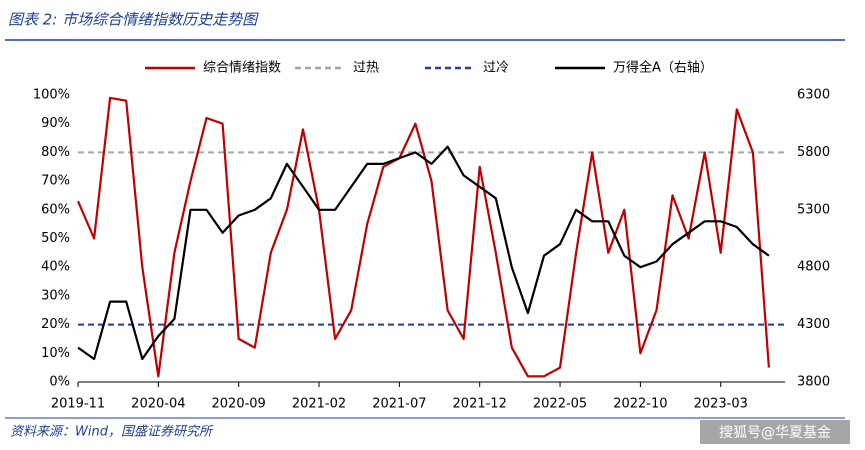  Describe the element at coordinates (813, 382) in the screenshot. I see `y2-tick-label: 3800` at that location.